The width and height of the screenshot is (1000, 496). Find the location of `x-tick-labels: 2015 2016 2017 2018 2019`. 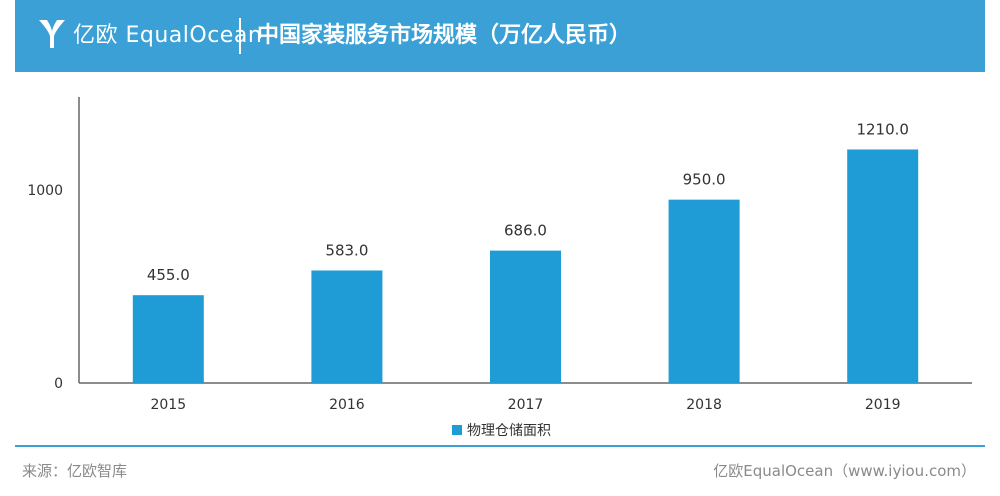

x-tick-labels: 2015 2016 2017 2018 2019 is located at coordinates (525, 405).